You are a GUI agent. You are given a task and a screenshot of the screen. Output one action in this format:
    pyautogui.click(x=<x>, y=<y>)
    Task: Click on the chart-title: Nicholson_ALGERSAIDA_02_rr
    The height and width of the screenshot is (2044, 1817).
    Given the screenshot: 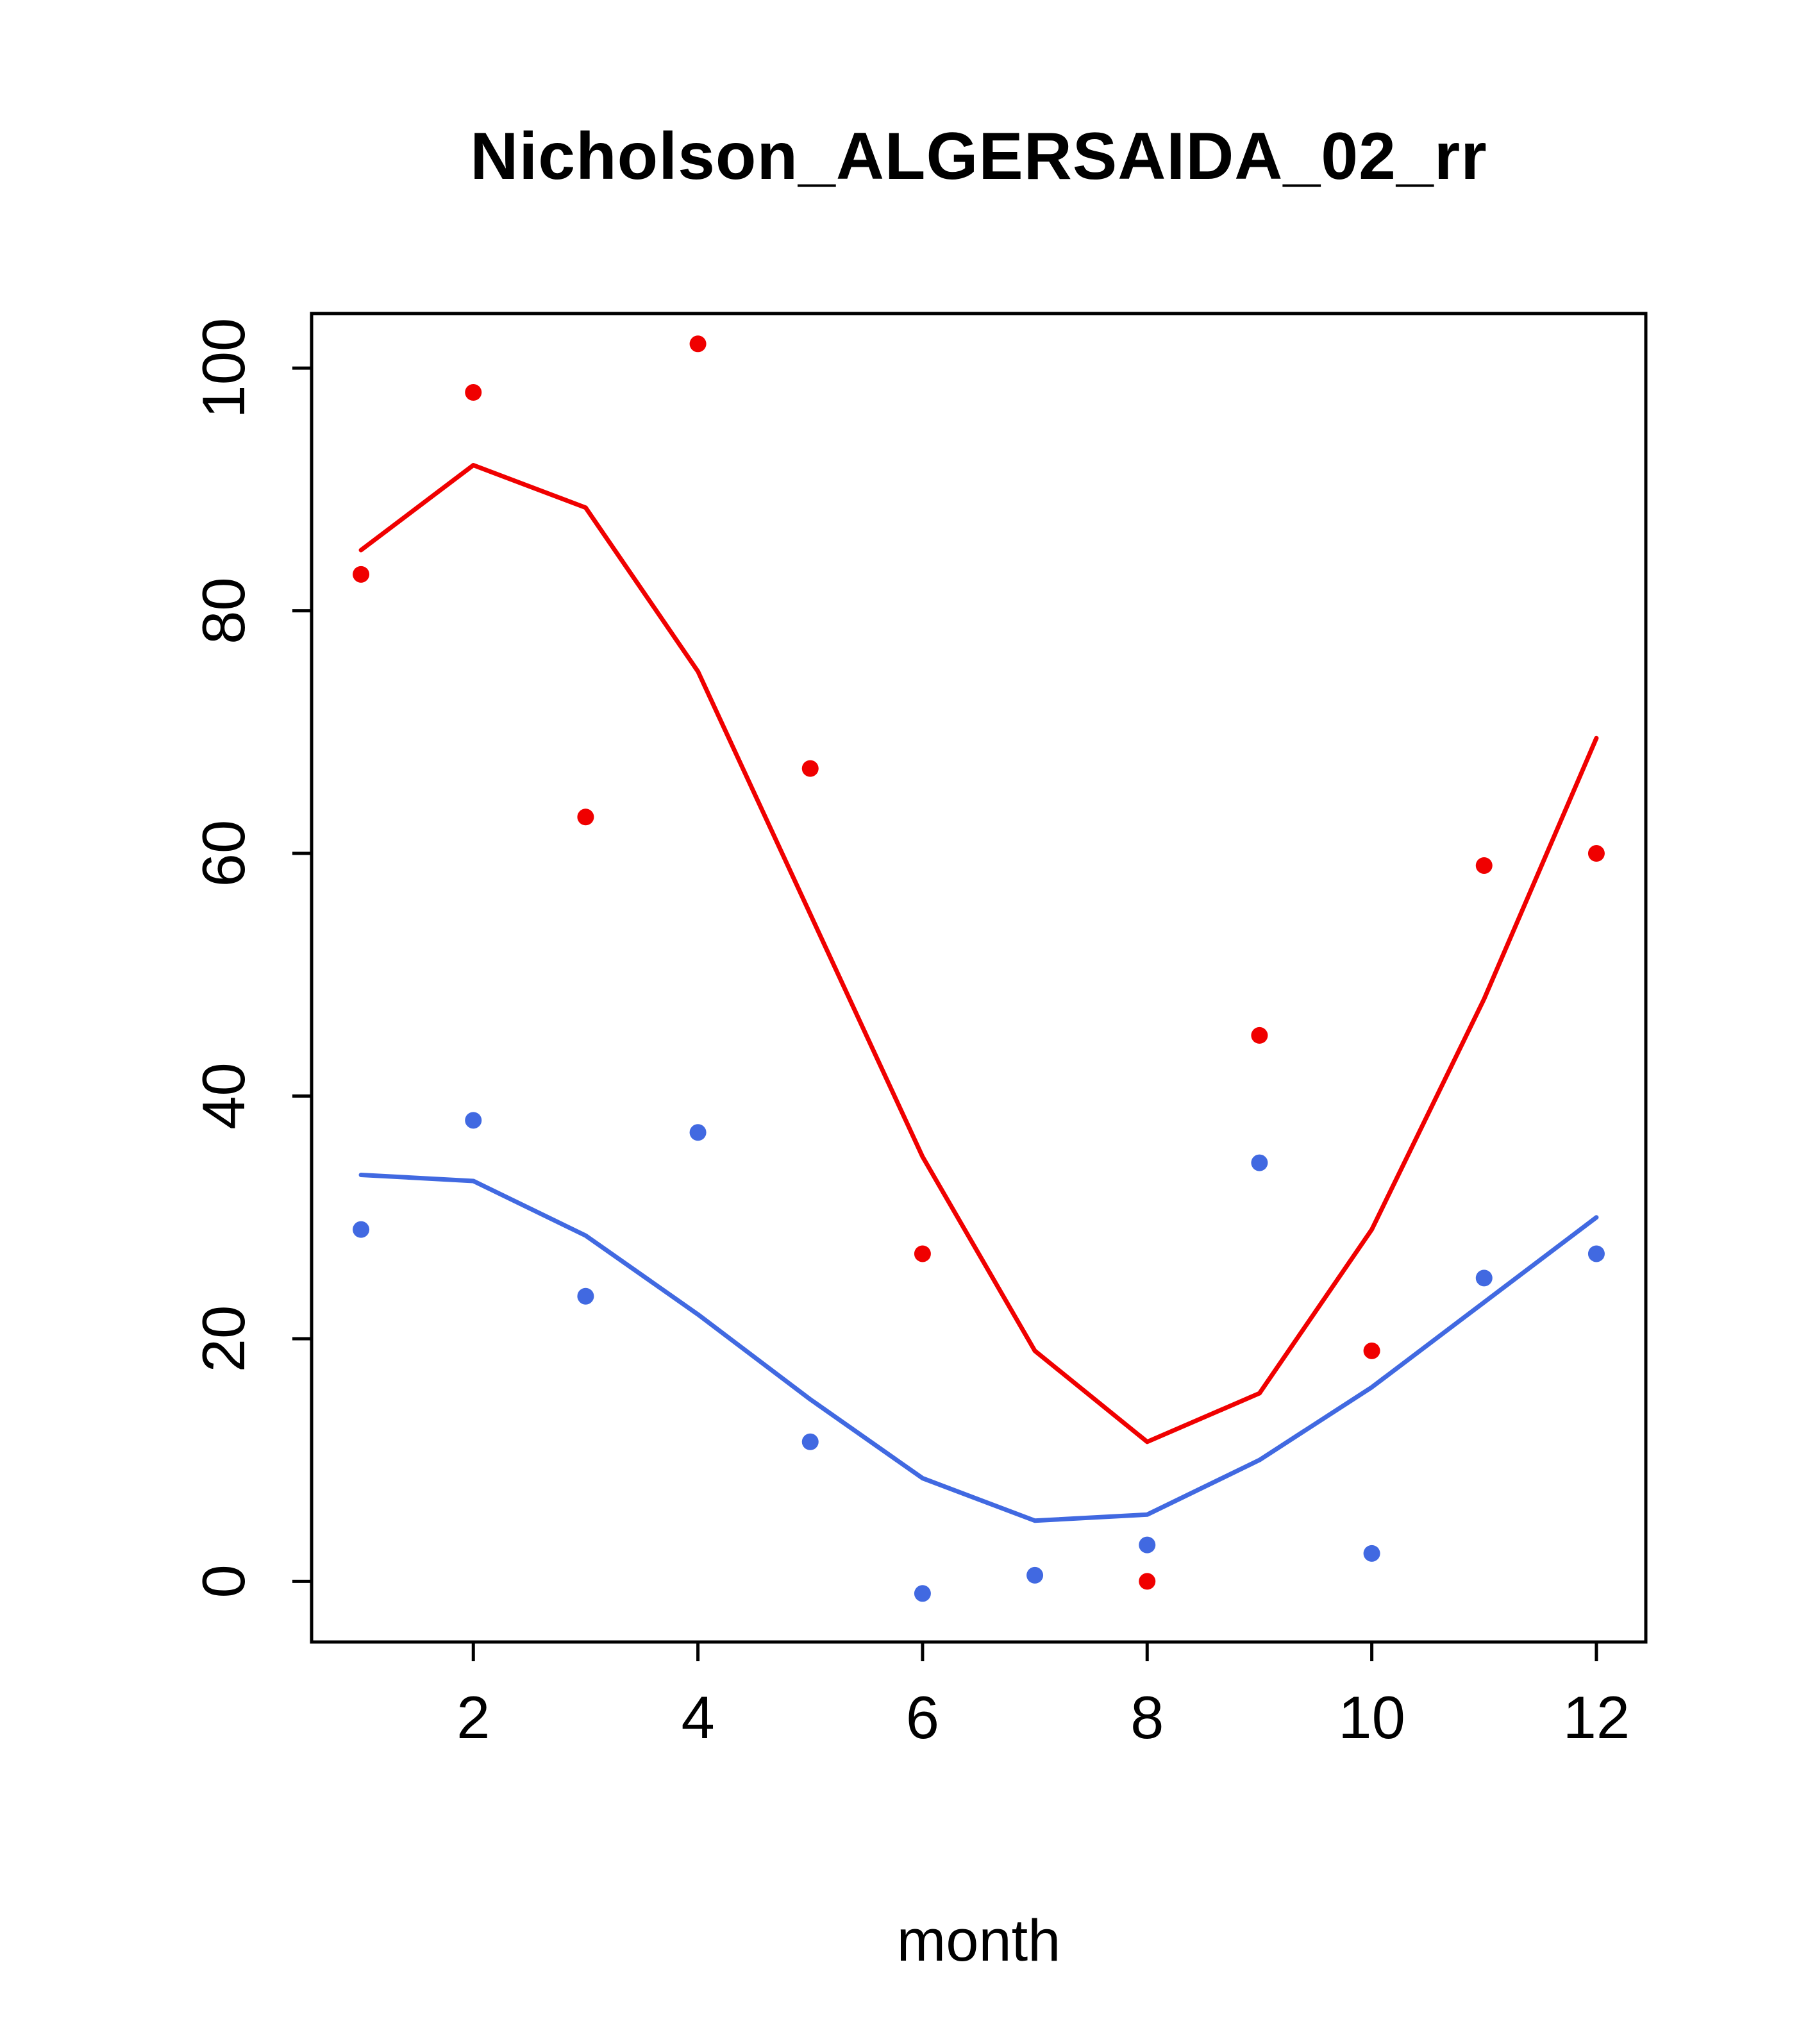 What is the action you would take?
    pyautogui.click(x=979, y=156)
    